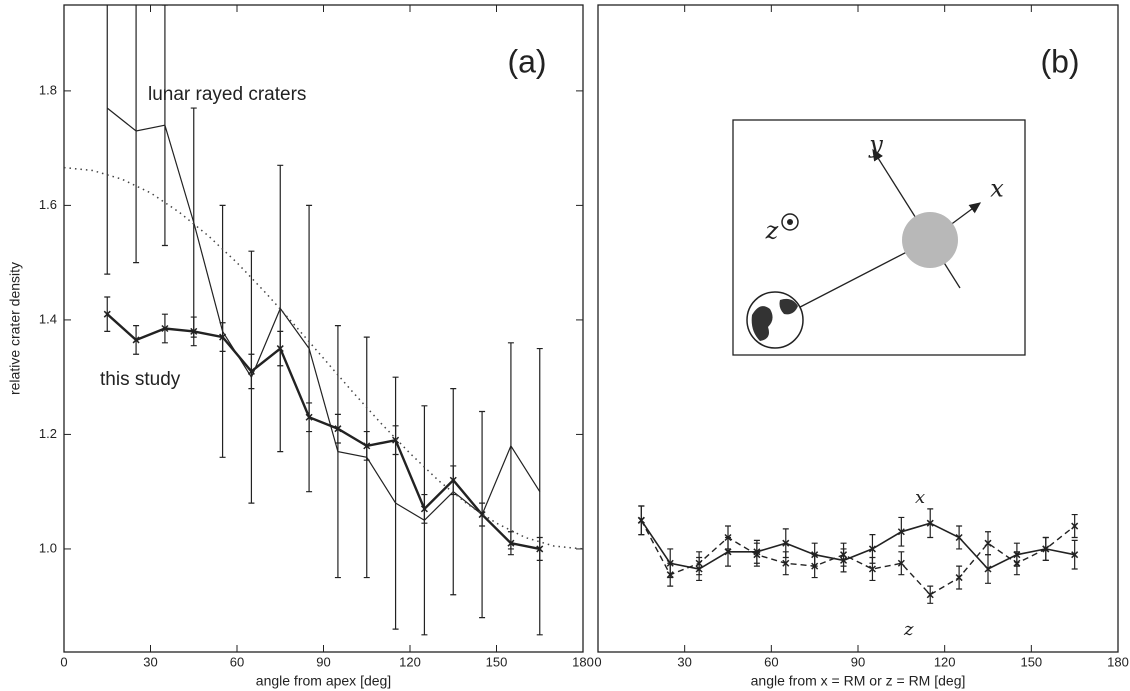 Image resolution: width=1130 pixels, height=691 pixels. What do you see at coordinates (526, 61) in the screenshot?
I see `panel-title: (a)` at bounding box center [526, 61].